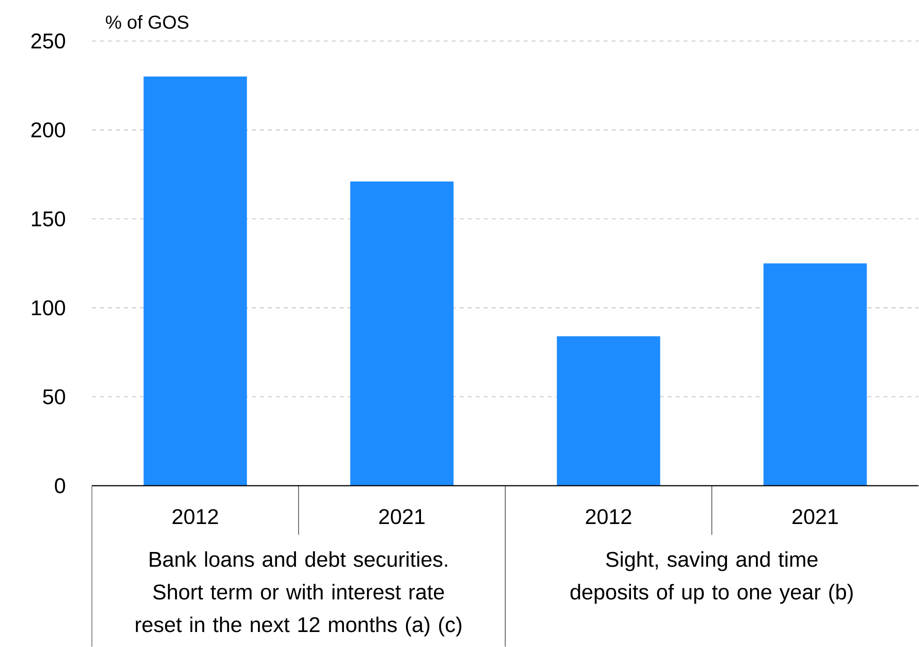  What do you see at coordinates (48, 41) in the screenshot?
I see `y-tick-label: 250` at bounding box center [48, 41].